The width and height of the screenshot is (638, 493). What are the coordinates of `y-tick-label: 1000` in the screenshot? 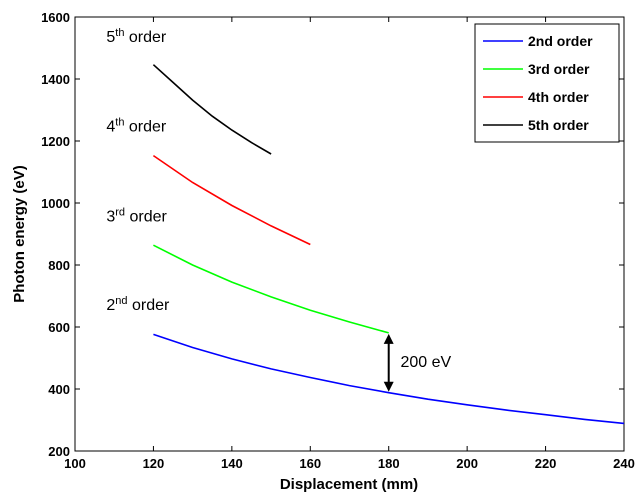 It's located at (55, 203).